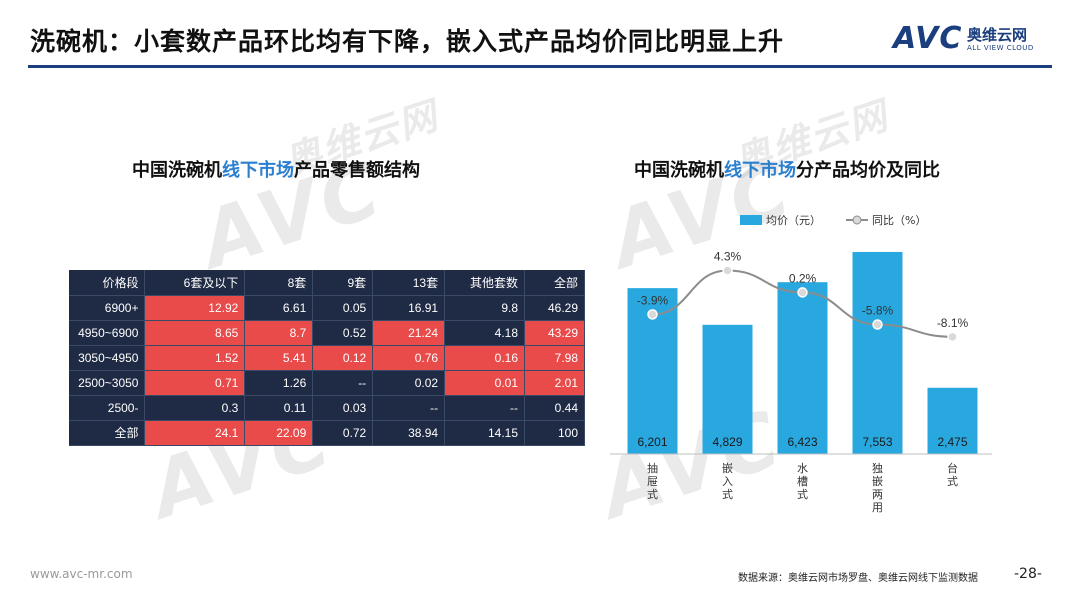 This screenshot has height=608, width=1080. I want to click on table-cell: 0.12, so click(343, 358).